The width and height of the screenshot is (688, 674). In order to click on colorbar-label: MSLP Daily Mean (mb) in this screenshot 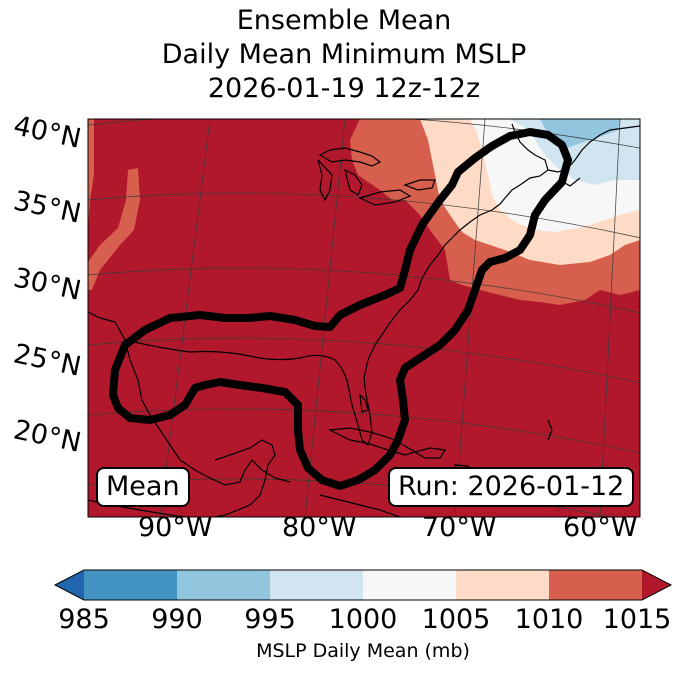, I will do `click(363, 651)`.